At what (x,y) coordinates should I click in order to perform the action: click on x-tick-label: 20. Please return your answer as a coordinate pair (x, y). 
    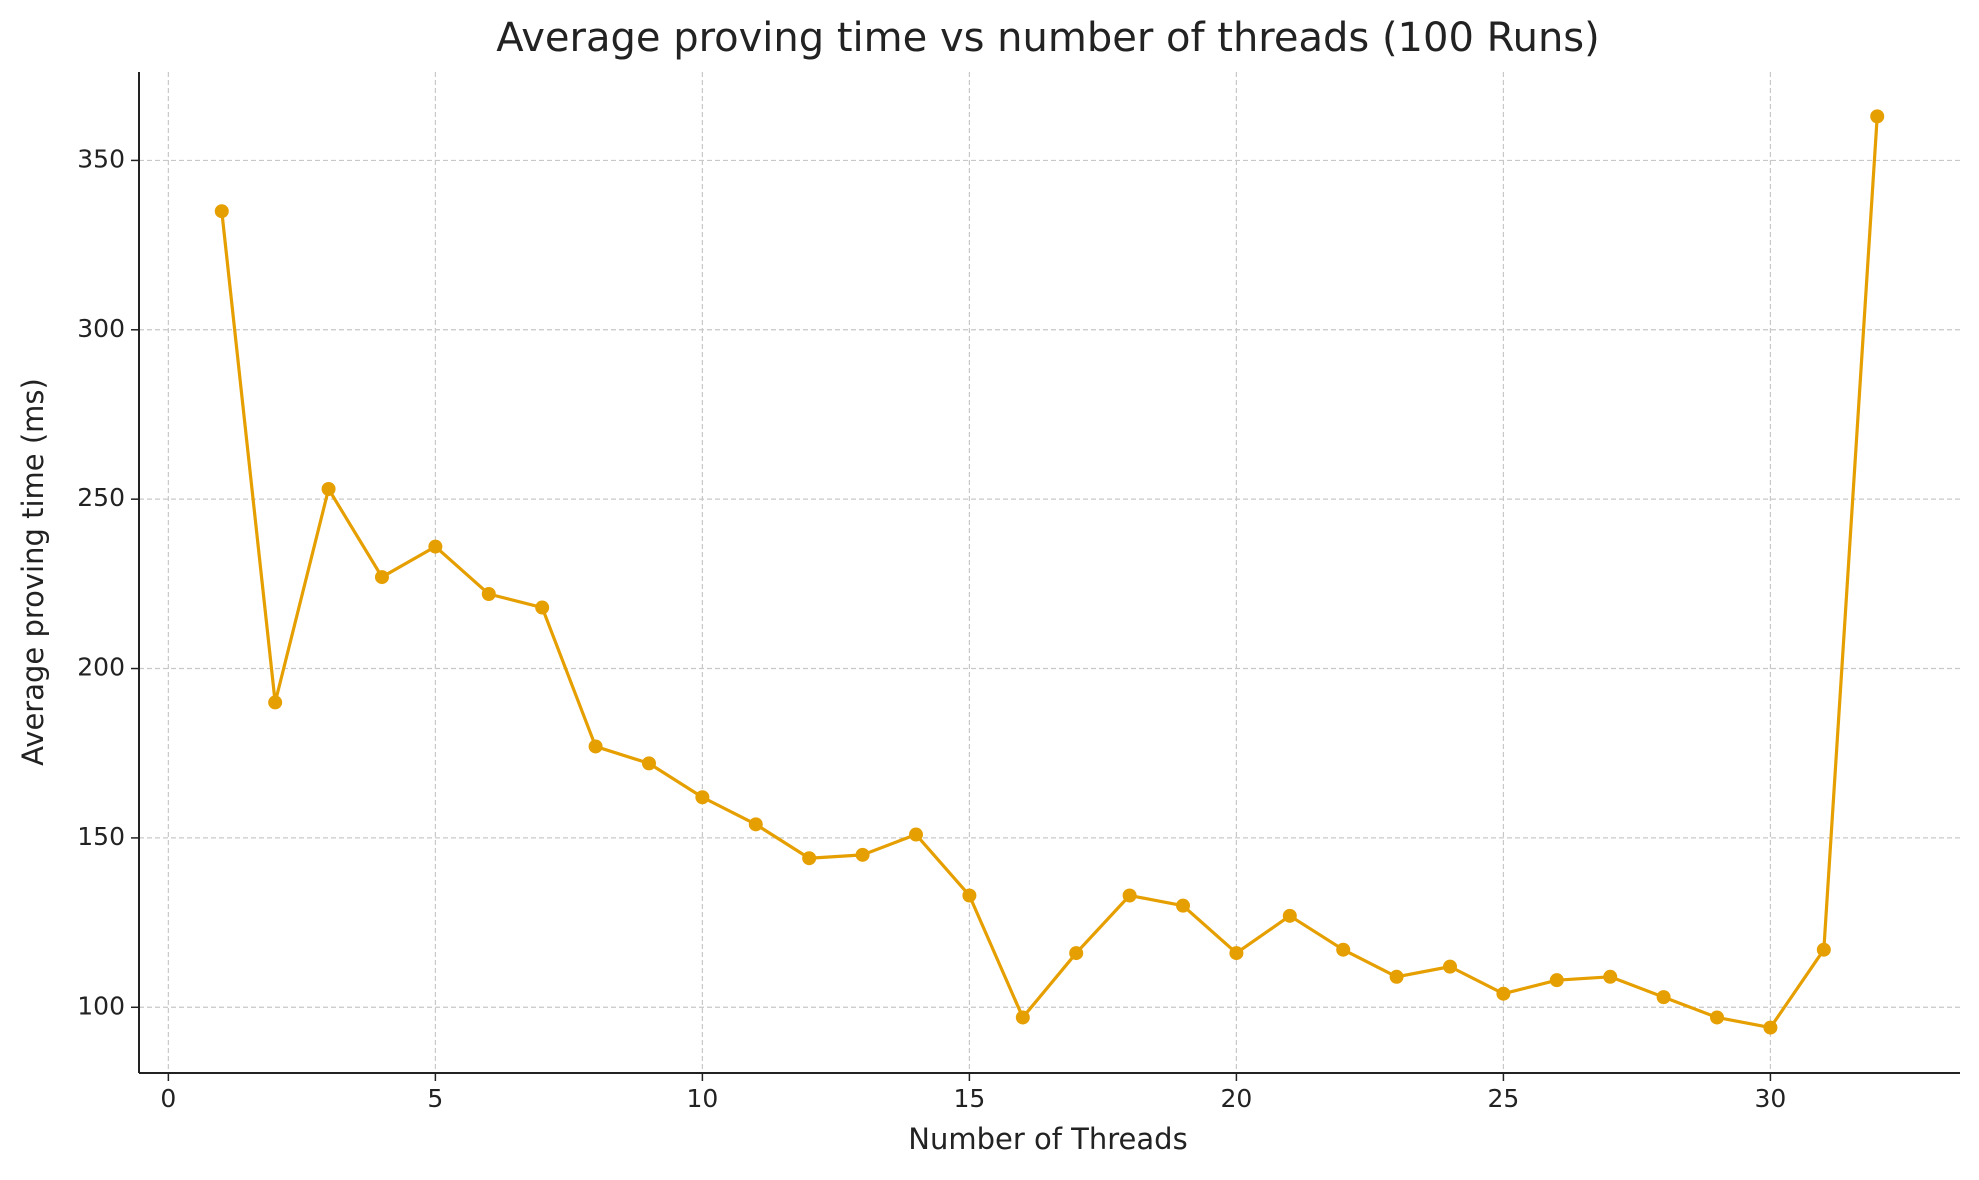
    Looking at the image, I should click on (1236, 1098).